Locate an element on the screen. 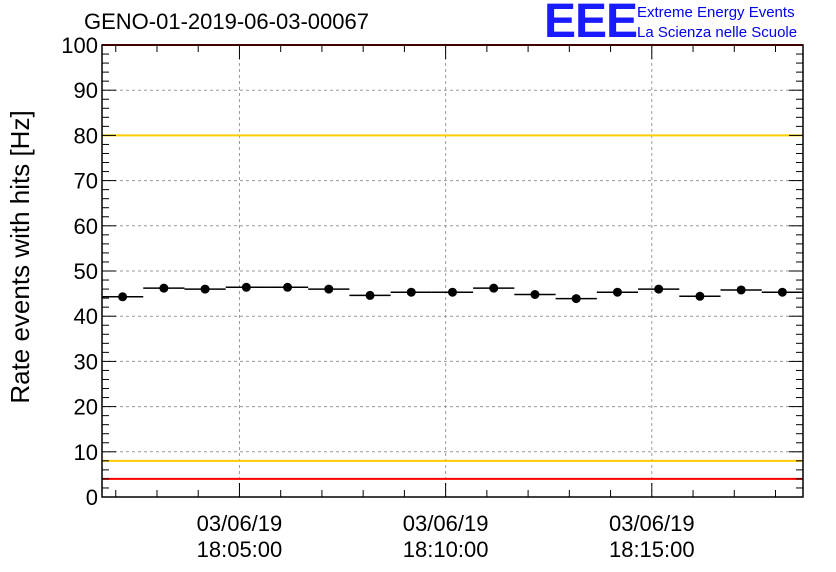 The height and width of the screenshot is (572, 836). eee-logo-mark: EEE is located at coordinates (591, 24).